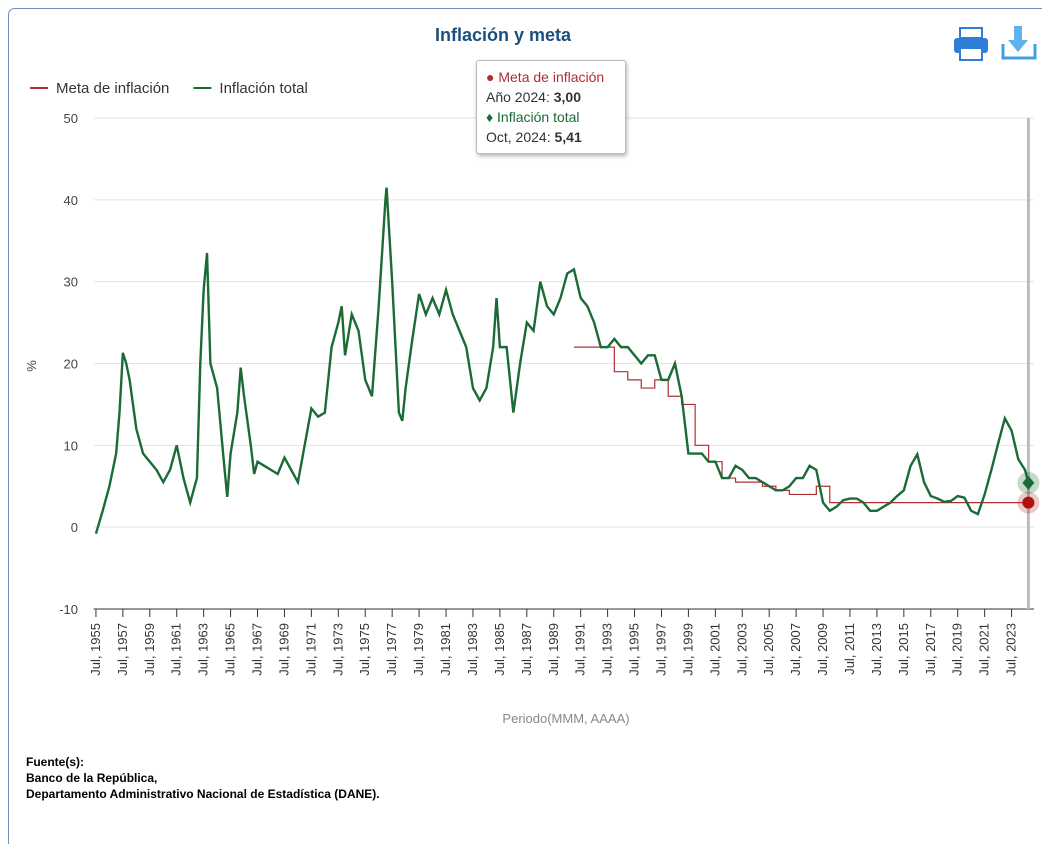 This screenshot has height=844, width=1042. What do you see at coordinates (122, 649) in the screenshot?
I see `x-tick-label: Jul, 1957` at bounding box center [122, 649].